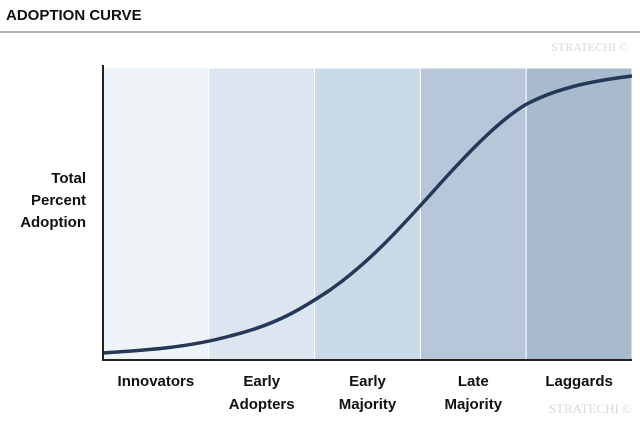 The width and height of the screenshot is (640, 425). What do you see at coordinates (58, 200) in the screenshot?
I see `y-label-line: Percent` at bounding box center [58, 200].